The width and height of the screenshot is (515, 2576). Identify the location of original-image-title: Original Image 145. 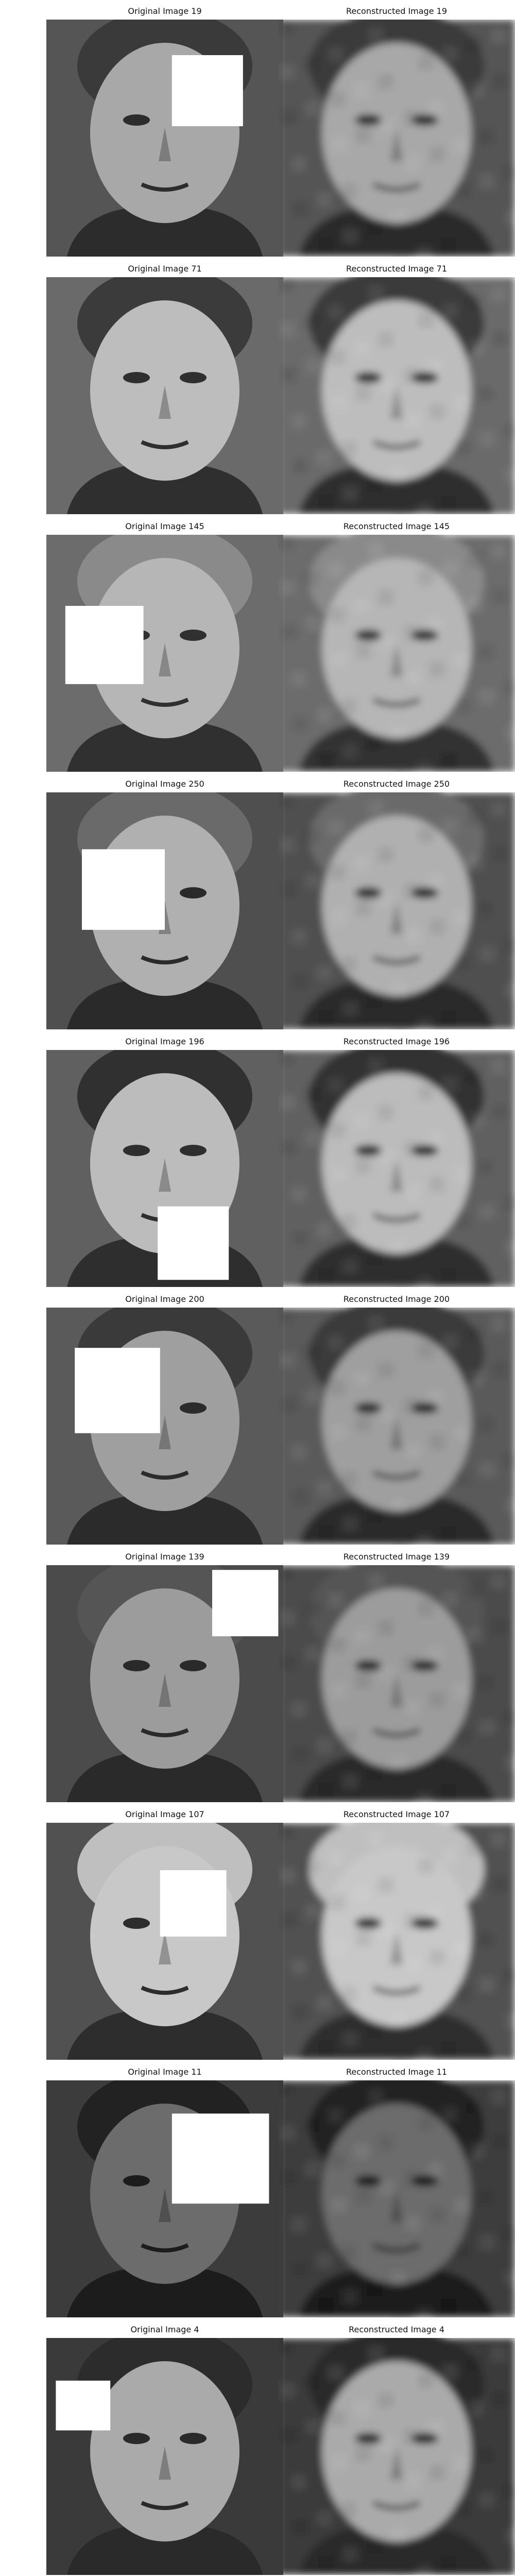
(164, 526).